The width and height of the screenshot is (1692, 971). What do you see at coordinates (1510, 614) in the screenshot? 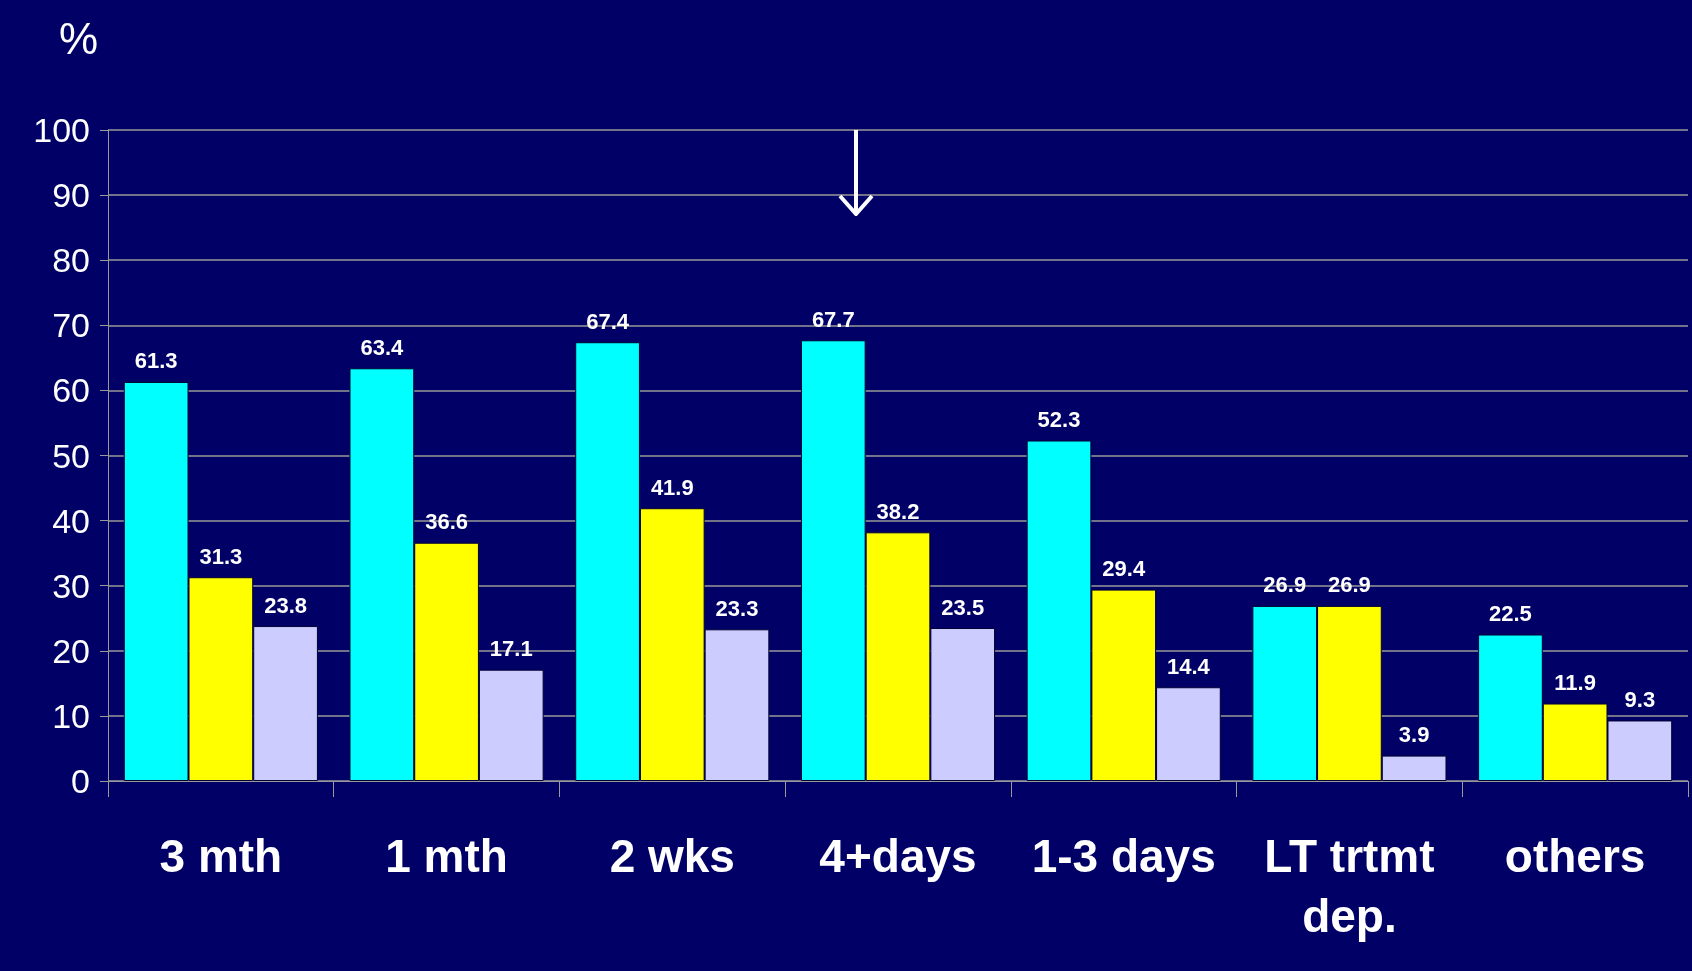
I see `data-label: 22.5` at bounding box center [1510, 614].